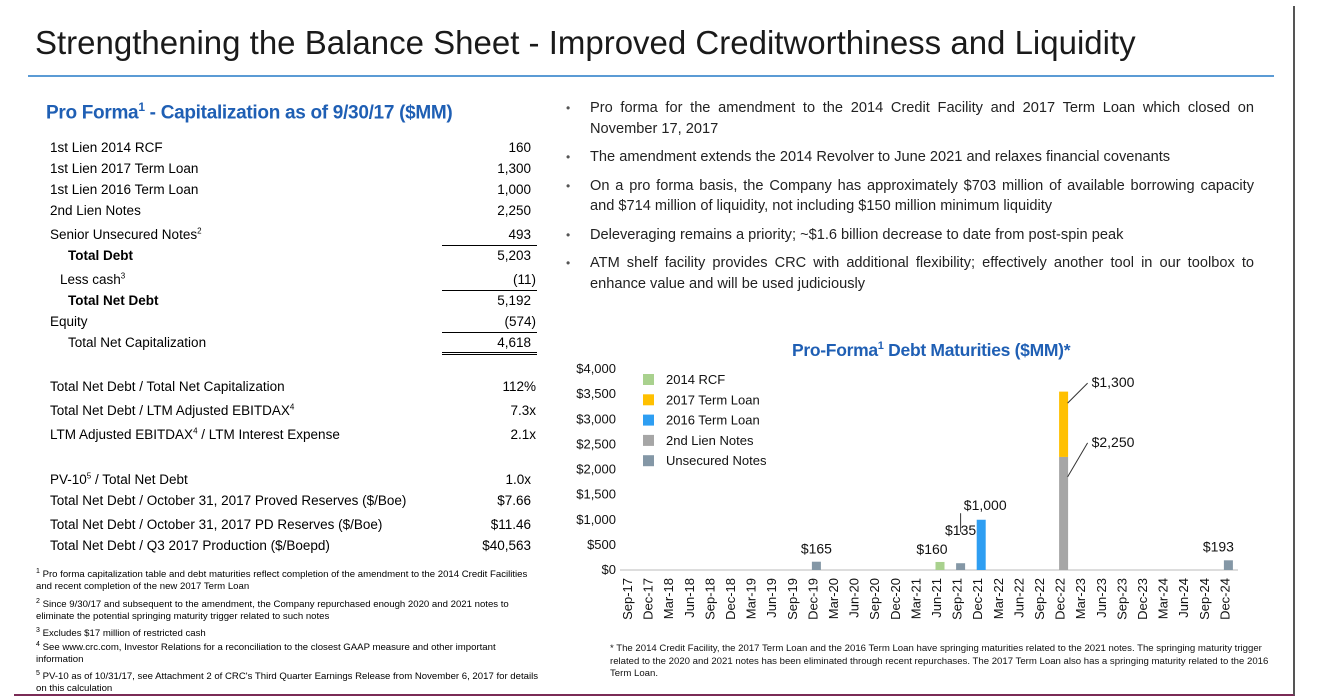 The width and height of the screenshot is (1334, 697). I want to click on data-label: $2,250, so click(1113, 442).